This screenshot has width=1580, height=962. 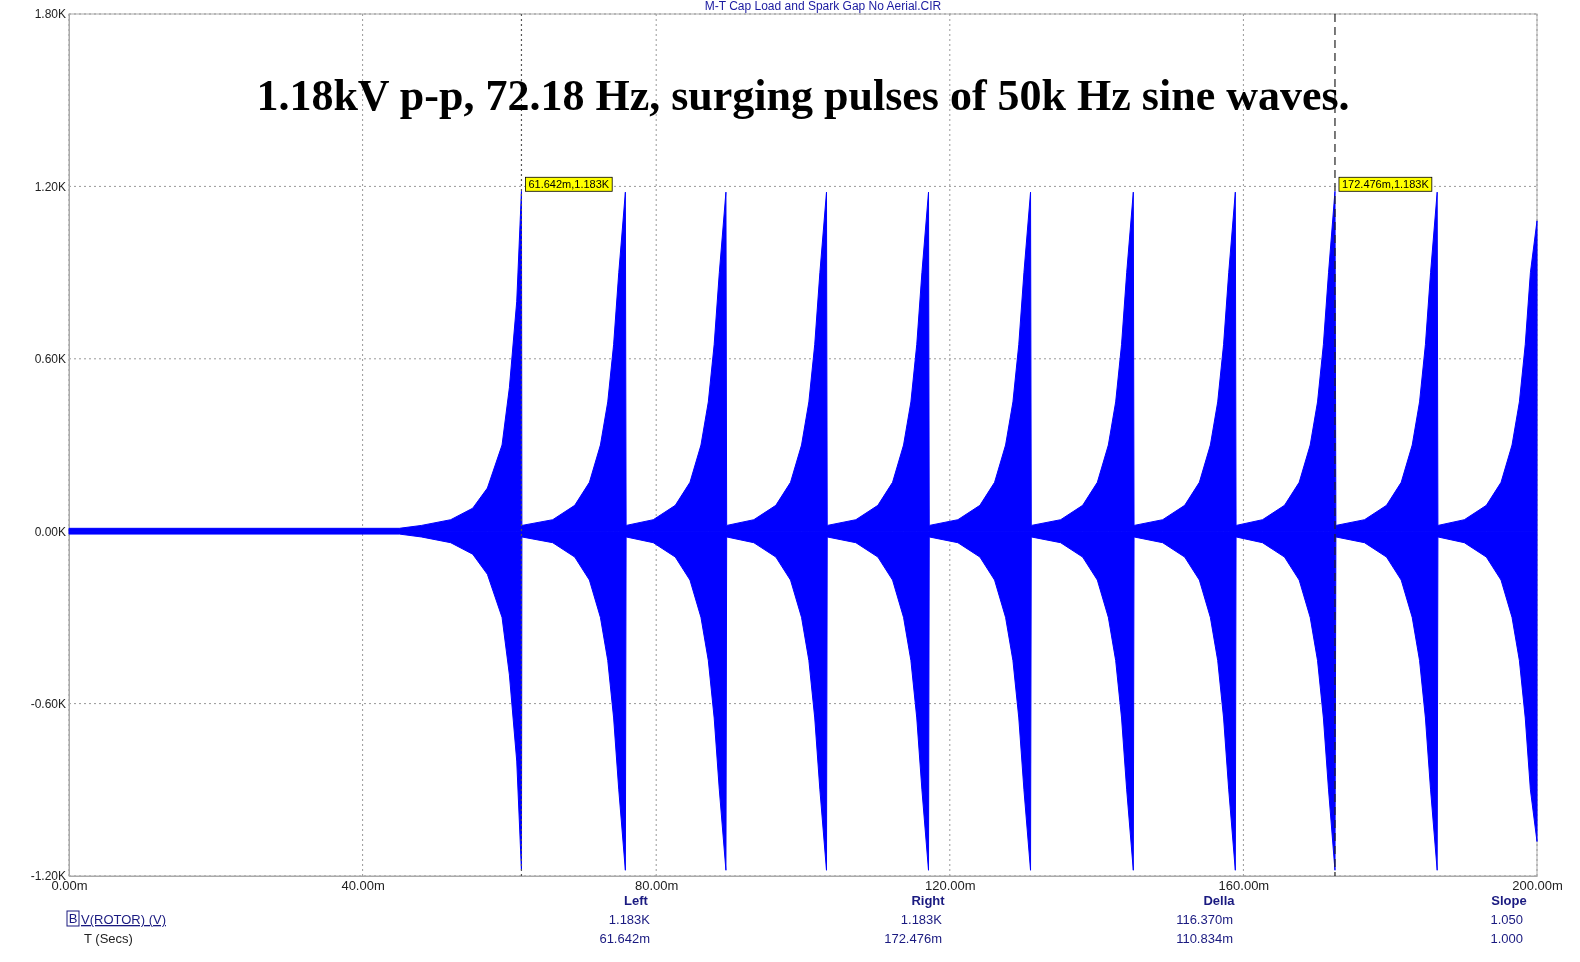 I want to click on text: Slope, so click(x=1509, y=900).